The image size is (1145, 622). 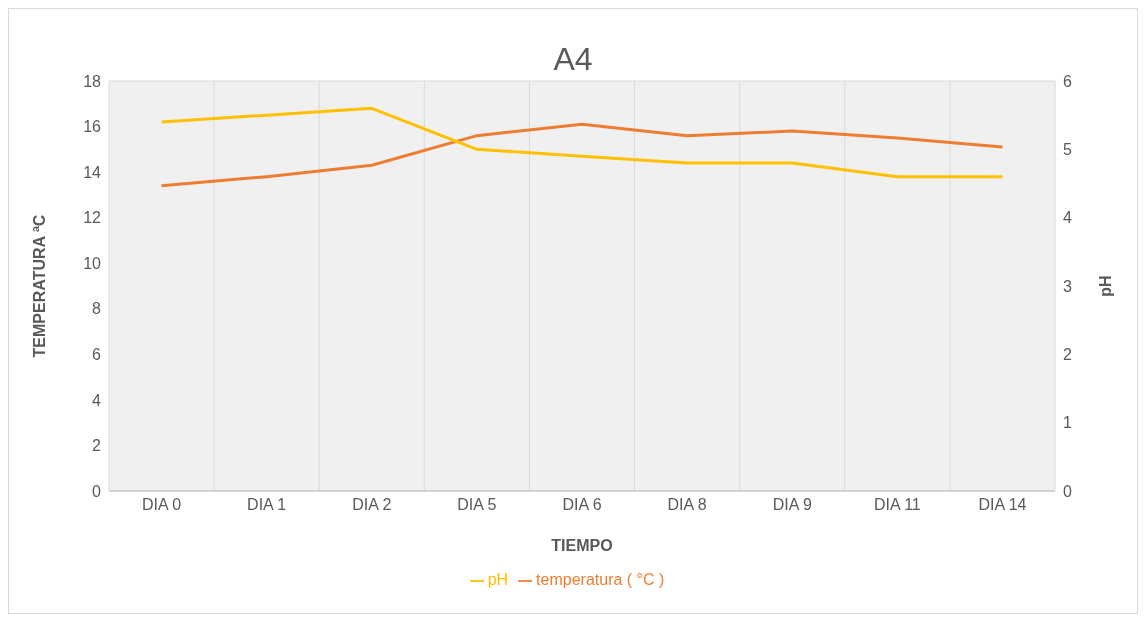 I want to click on x-tick-label: DIA 0, so click(x=161, y=505).